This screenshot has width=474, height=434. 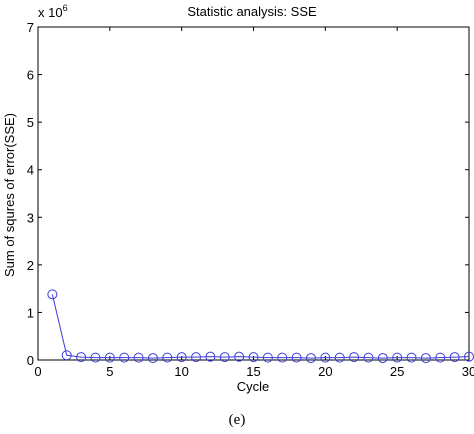 What do you see at coordinates (30, 217) in the screenshot?
I see `y-tick-label: 3` at bounding box center [30, 217].